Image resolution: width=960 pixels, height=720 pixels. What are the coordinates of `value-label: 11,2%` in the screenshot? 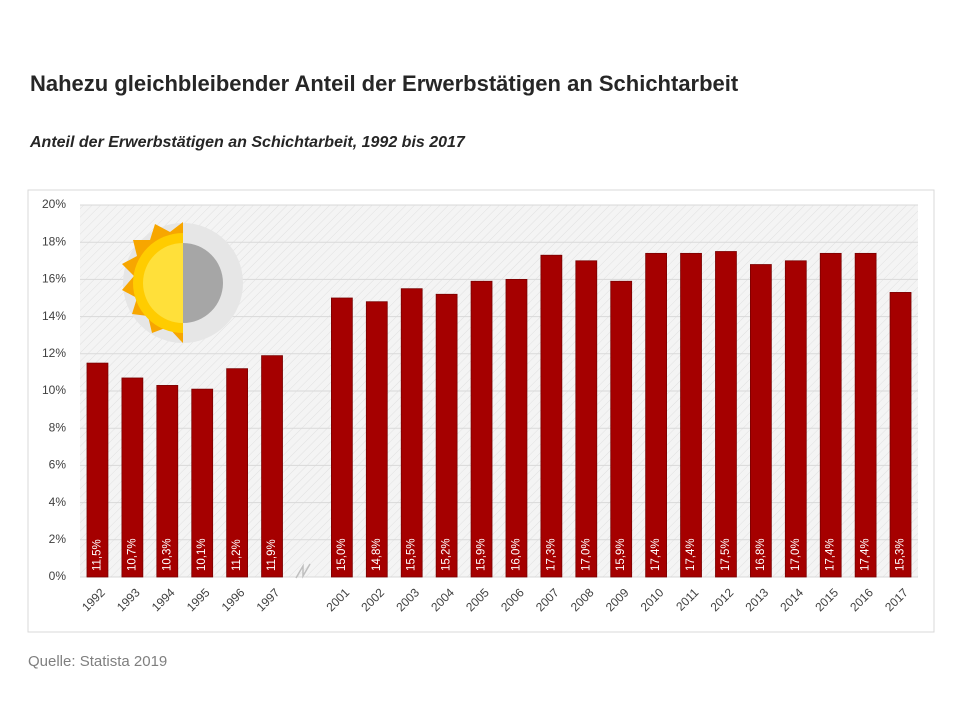 It's located at (237, 555).